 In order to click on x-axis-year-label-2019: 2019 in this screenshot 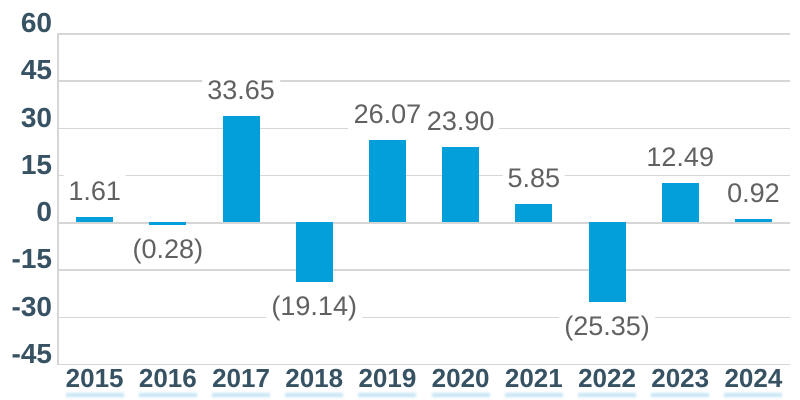, I will do `click(387, 378)`.